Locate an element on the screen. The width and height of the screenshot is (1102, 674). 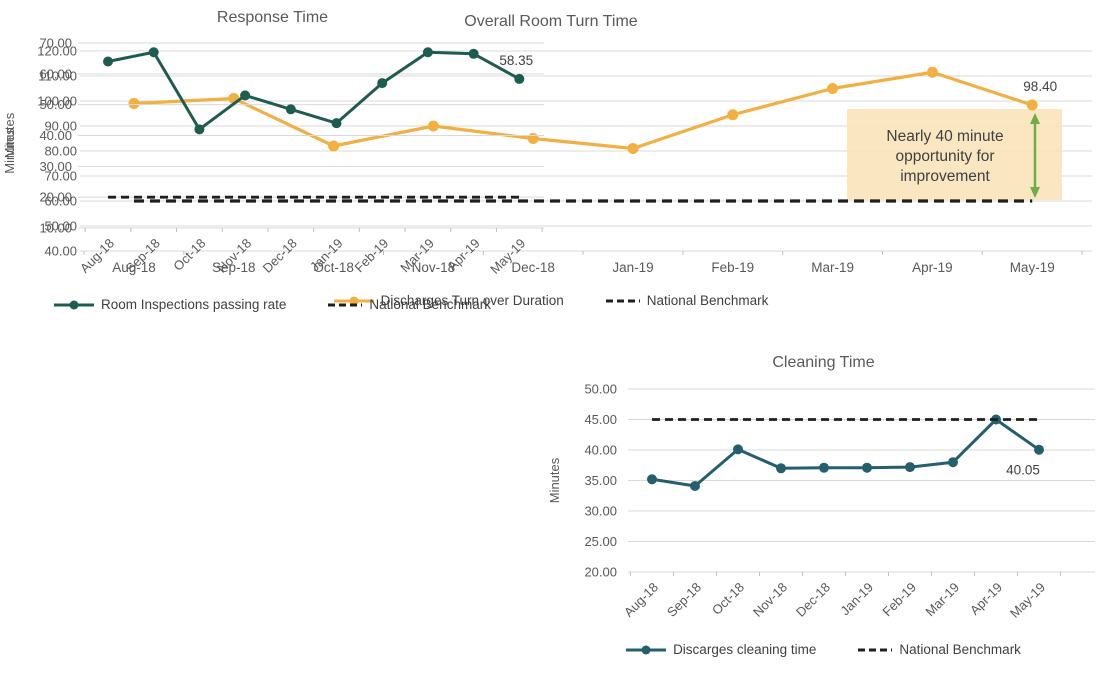
legend-label: Room Inspections passing rate is located at coordinates (194, 304).